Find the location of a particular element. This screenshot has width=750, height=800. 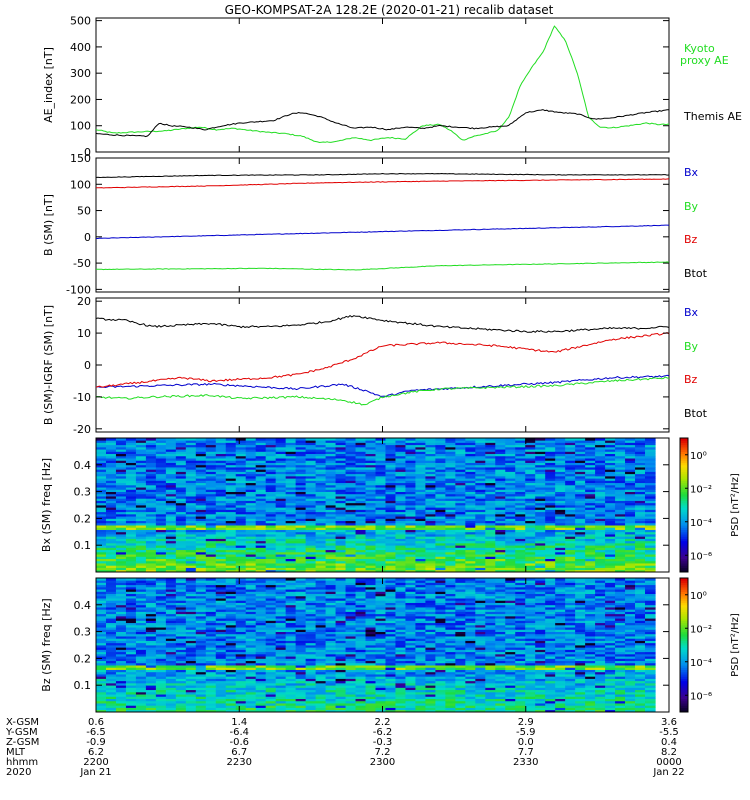

colorbar-segment is located at coordinates (684, 493).